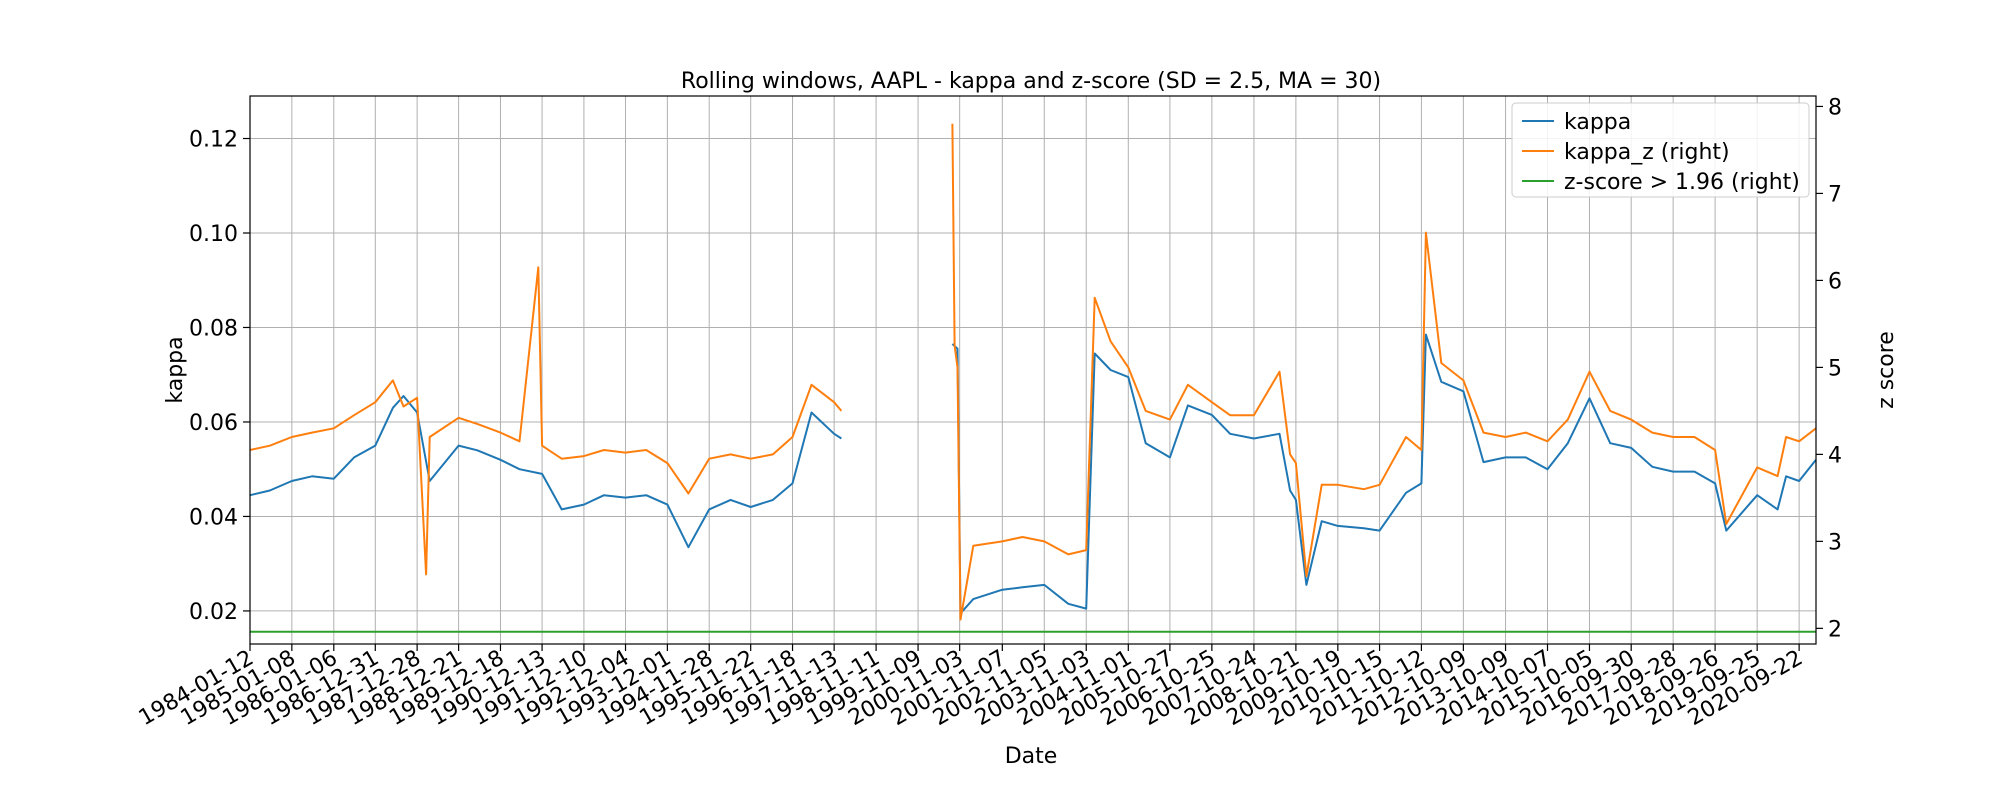 The height and width of the screenshot is (800, 2000). Describe the element at coordinates (213, 234) in the screenshot. I see `y-tick-label-left: 0.10` at that location.